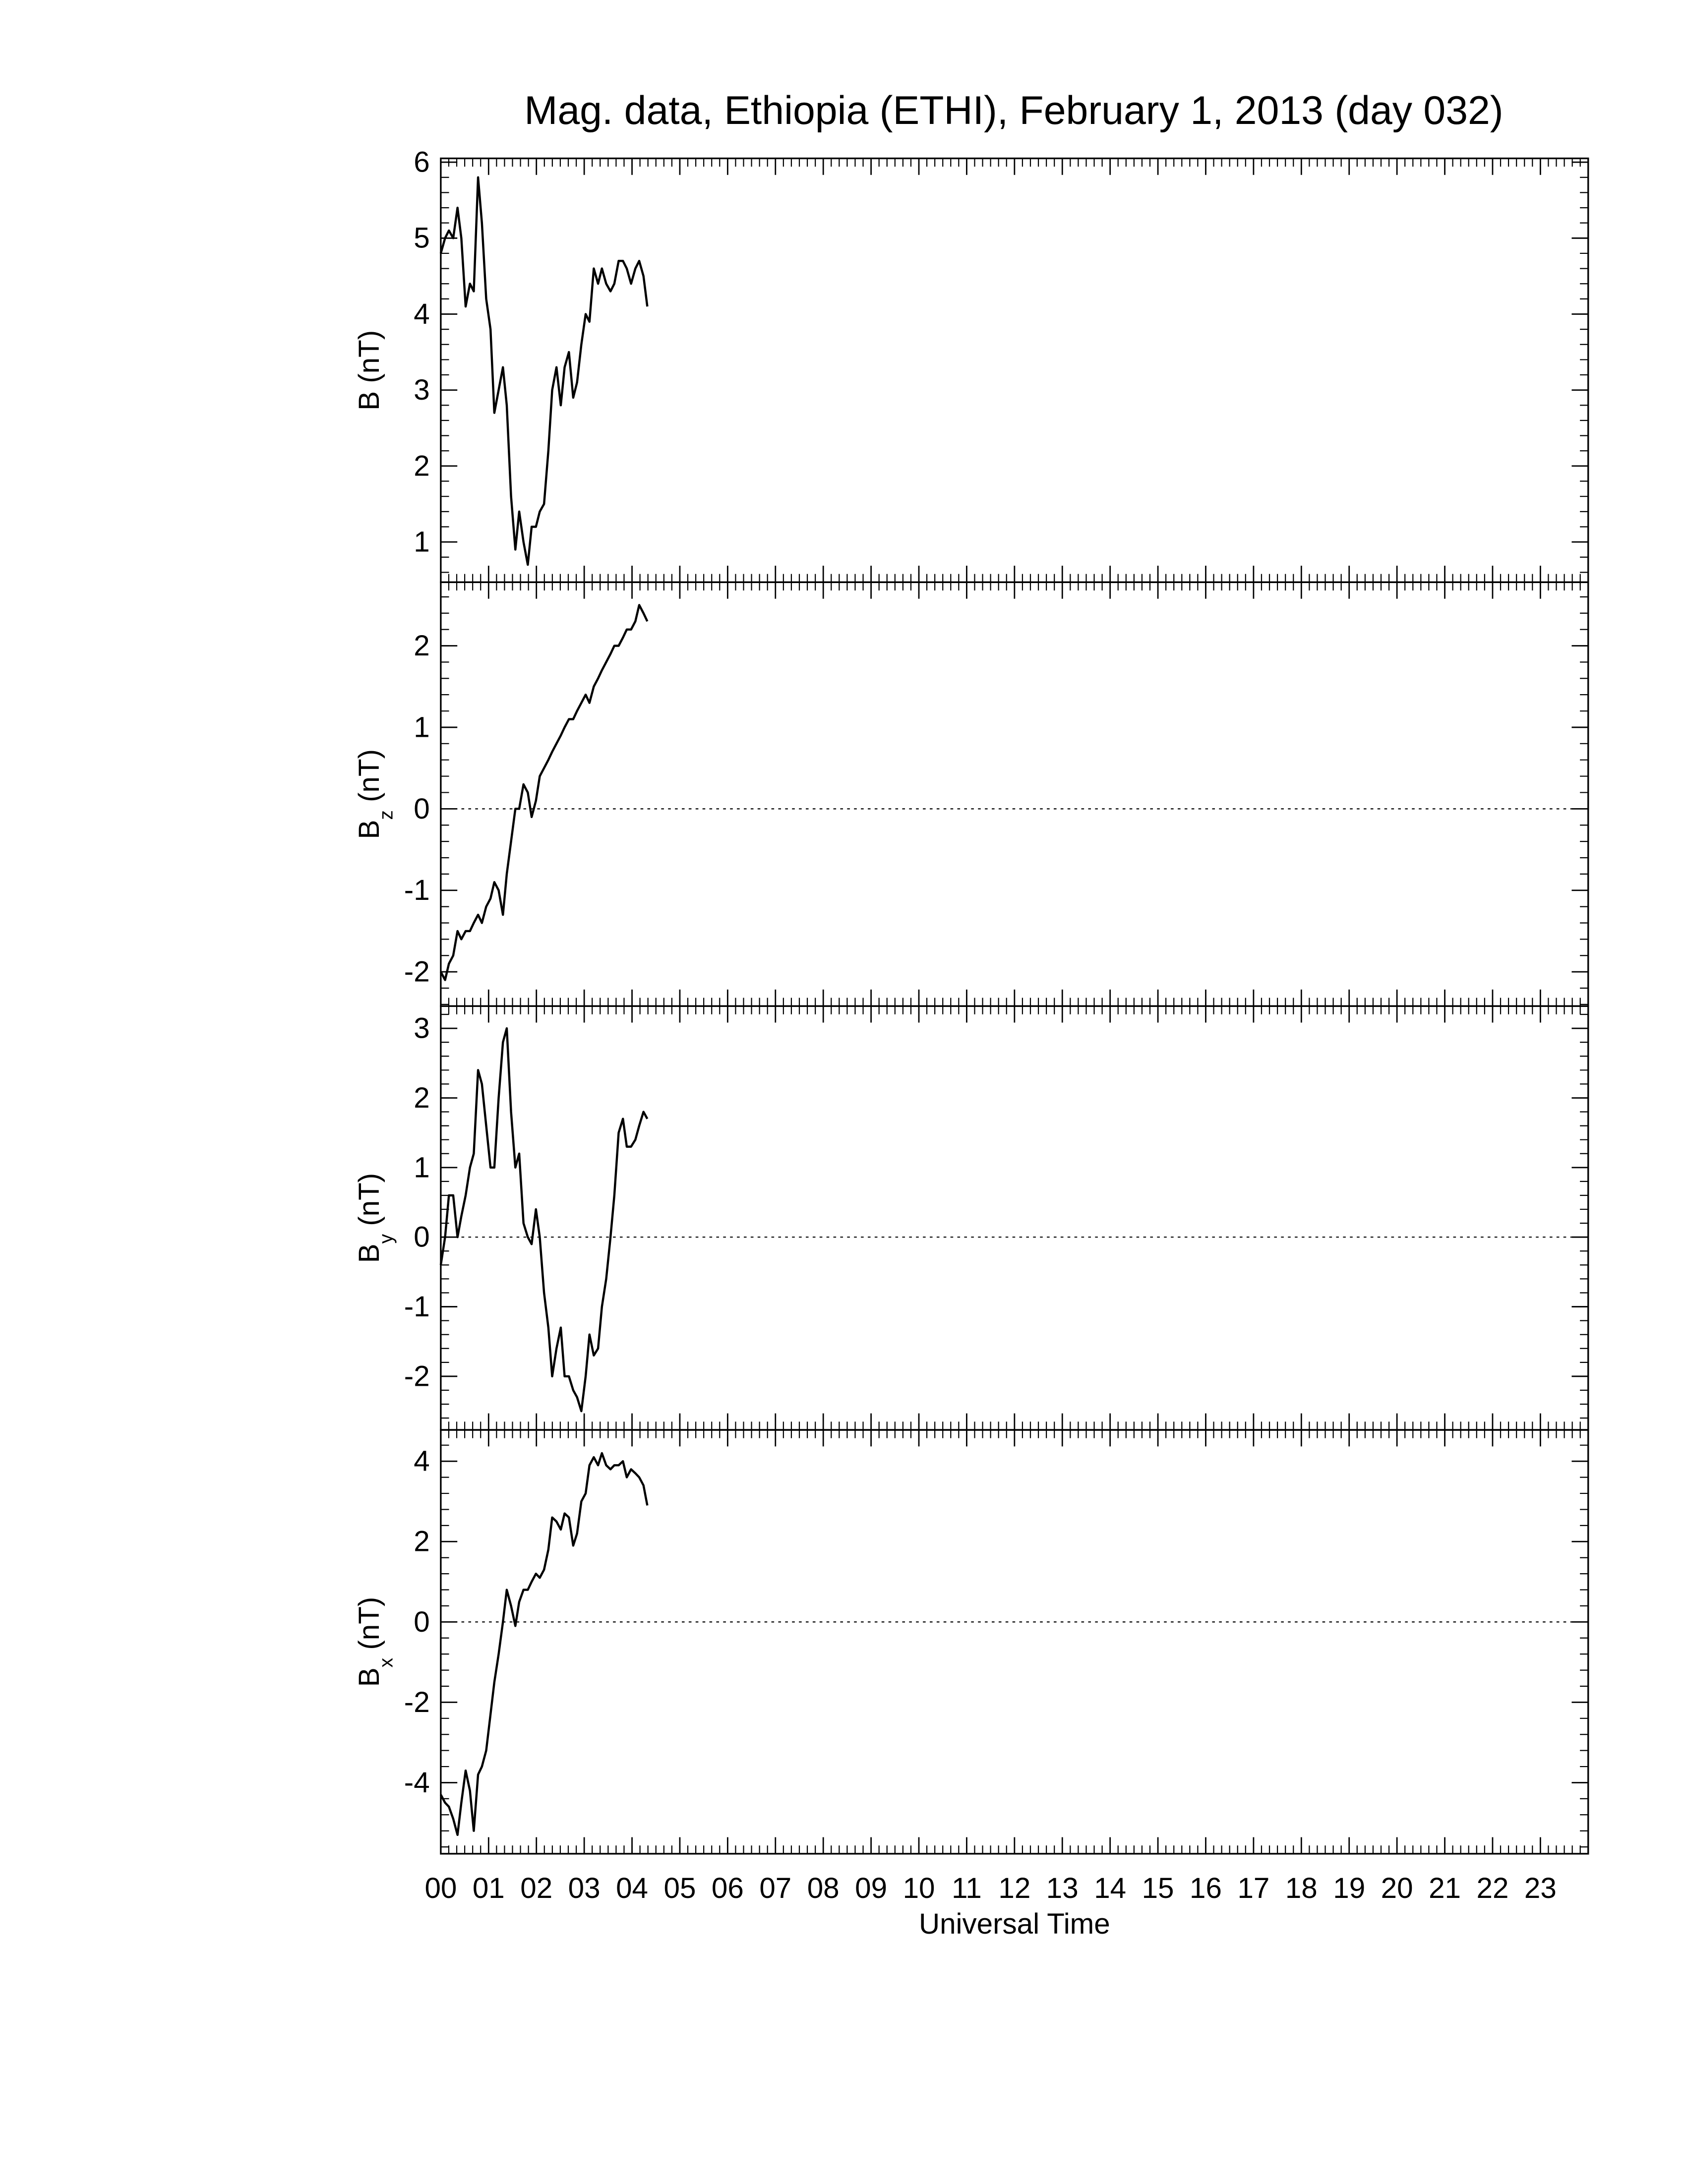 The image size is (1686, 2184). What do you see at coordinates (1110, 1888) in the screenshot?
I see `x-tick-label: 14` at bounding box center [1110, 1888].